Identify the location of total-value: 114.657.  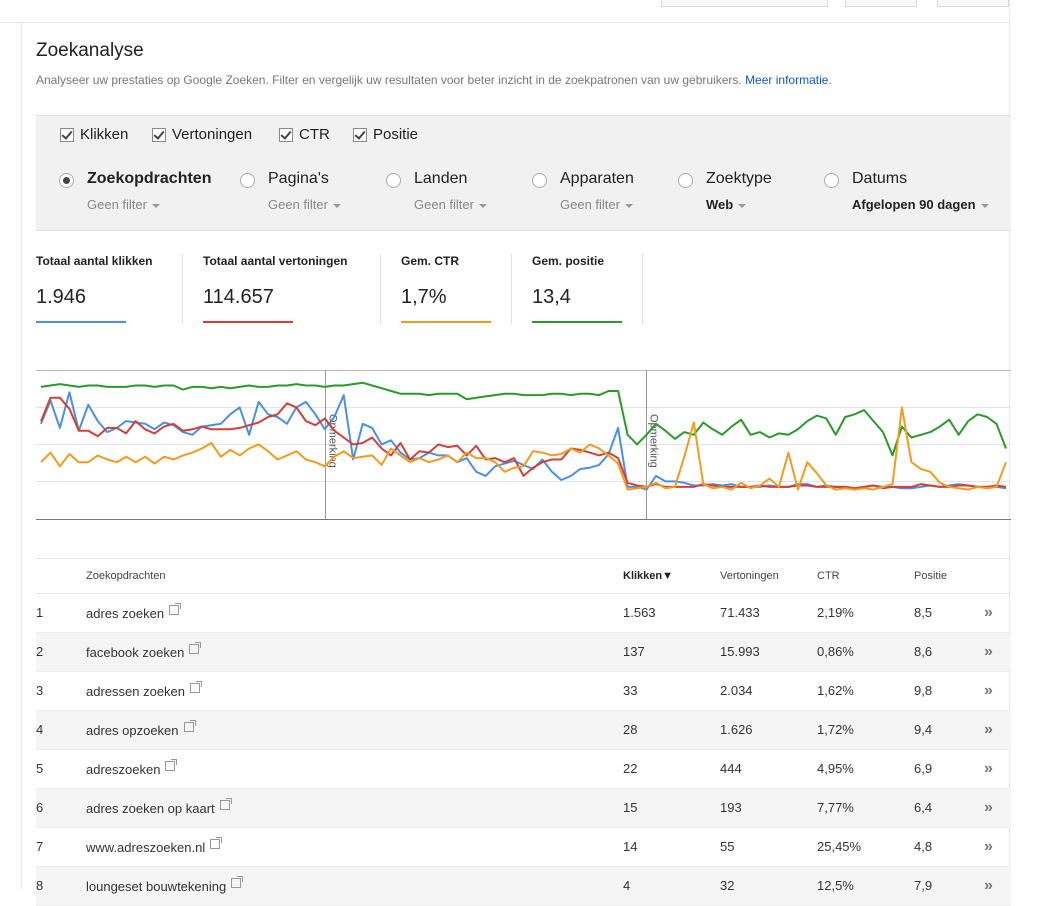
(238, 297).